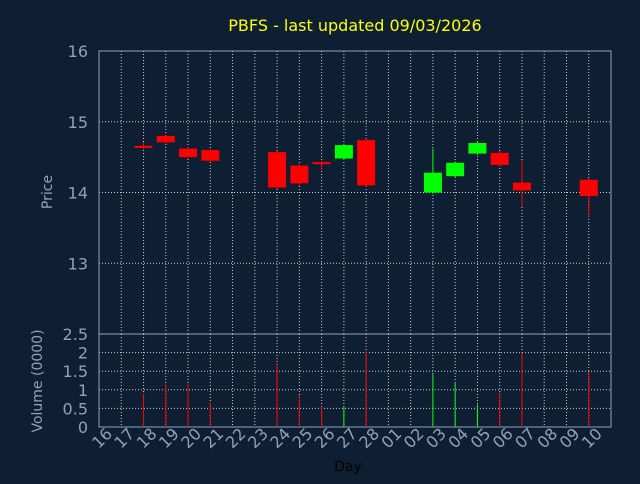 The height and width of the screenshot is (484, 640). What do you see at coordinates (75, 408) in the screenshot?
I see `volume-tick-label: 0.5` at bounding box center [75, 408].